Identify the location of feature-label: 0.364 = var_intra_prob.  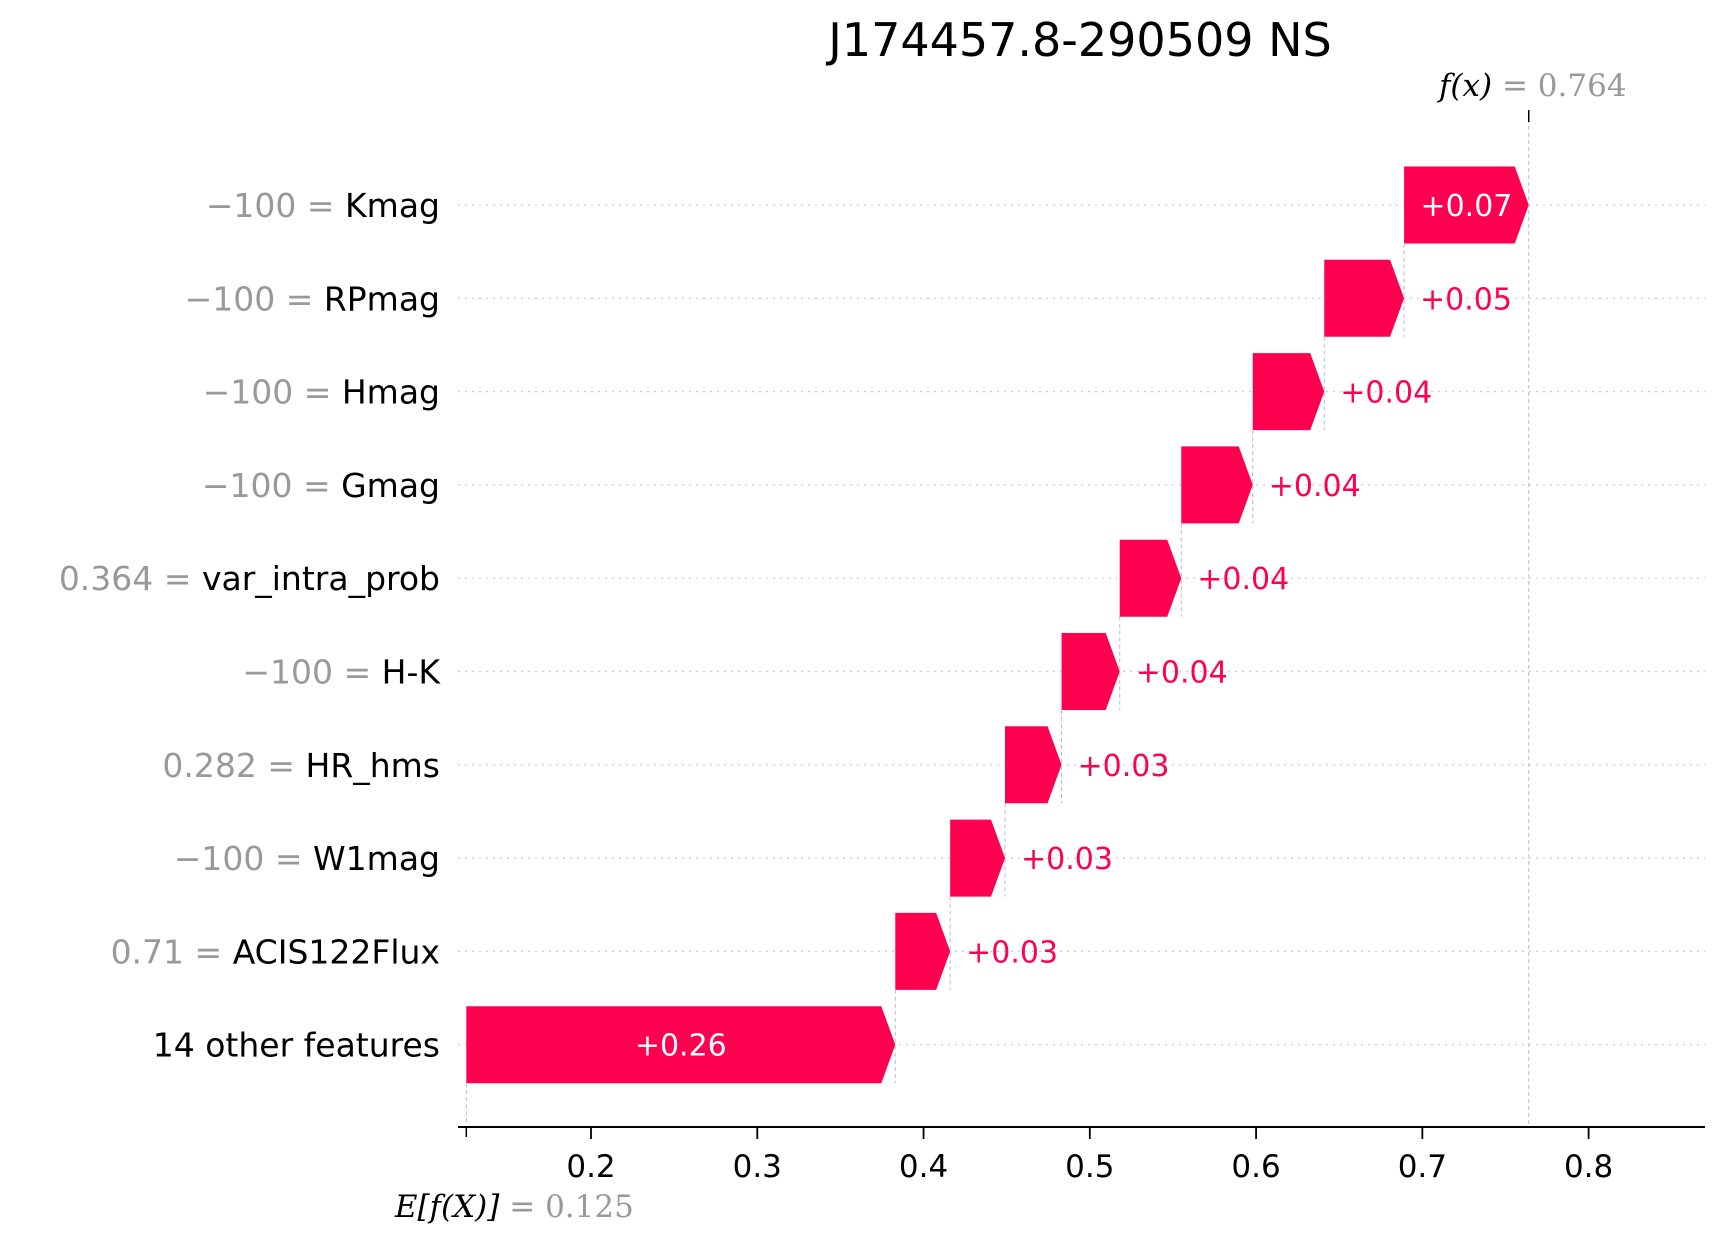
(249, 578).